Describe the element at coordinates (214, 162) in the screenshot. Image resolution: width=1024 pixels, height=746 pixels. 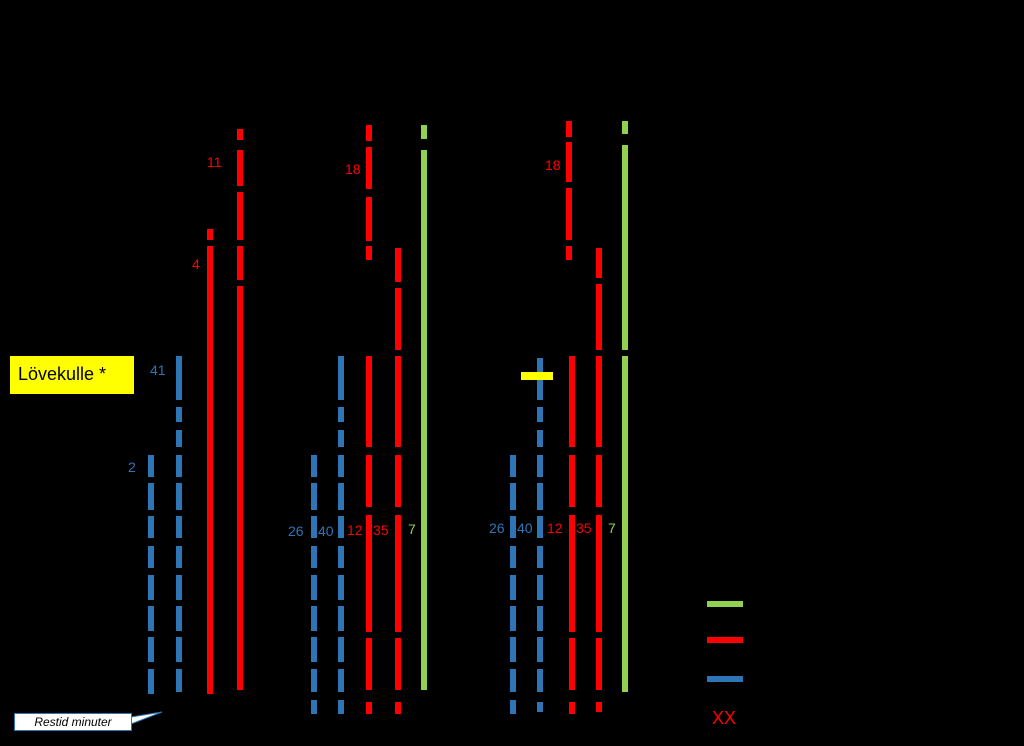
I see `route-label-11: 11` at that location.